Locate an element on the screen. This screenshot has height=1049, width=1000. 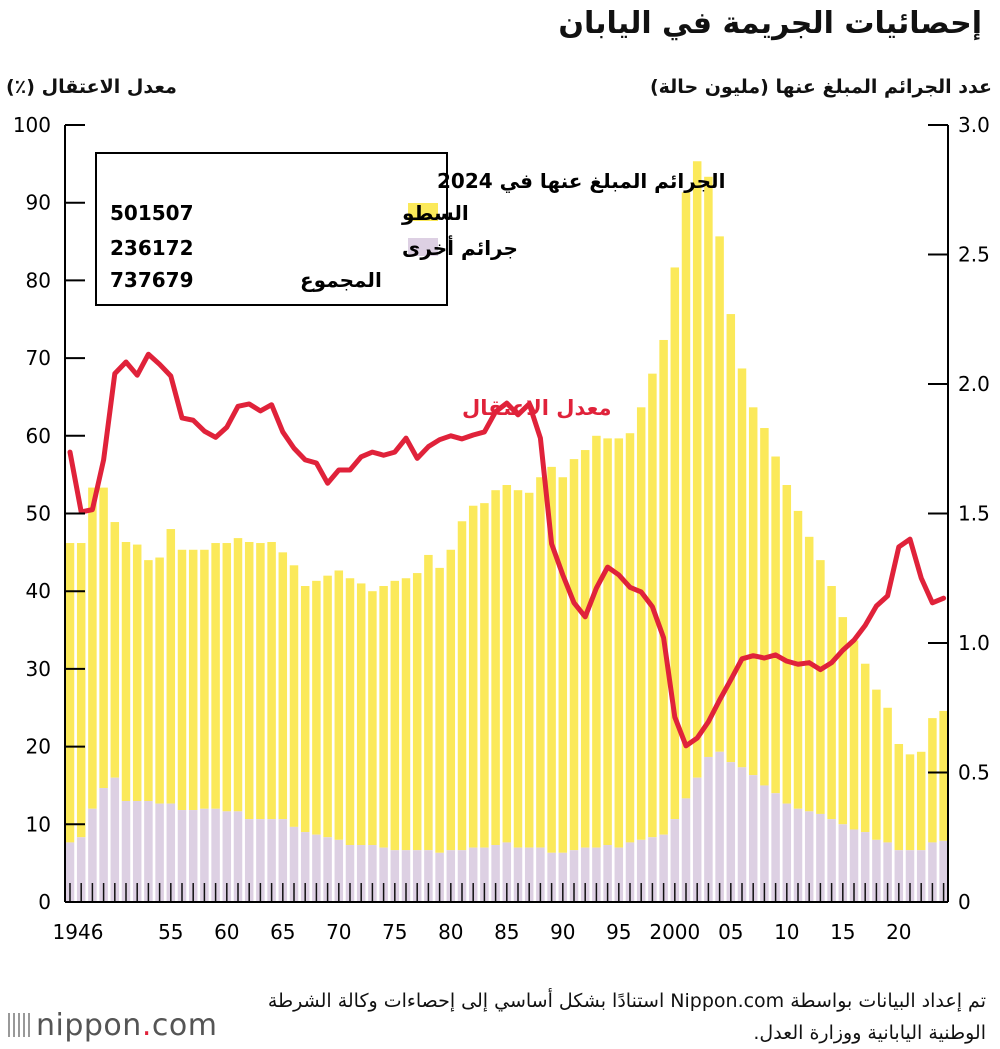
legend-value-total: 737679 is located at coordinates (152, 280).